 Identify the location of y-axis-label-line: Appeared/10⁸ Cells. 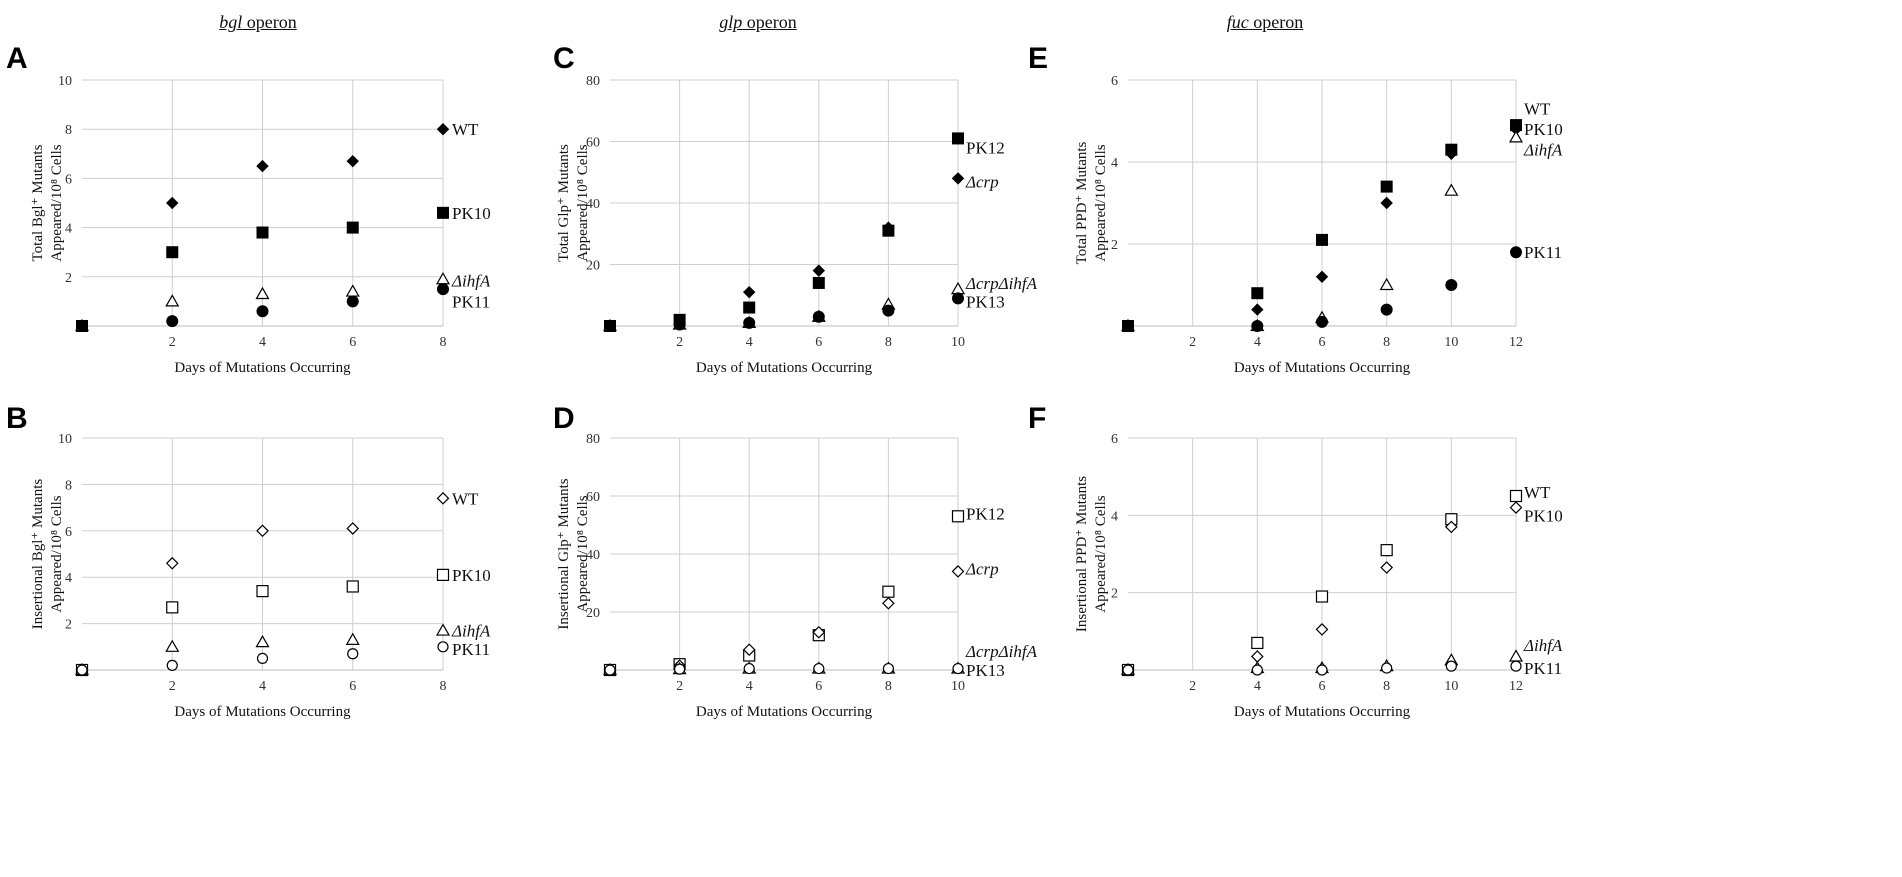
(57, 553).